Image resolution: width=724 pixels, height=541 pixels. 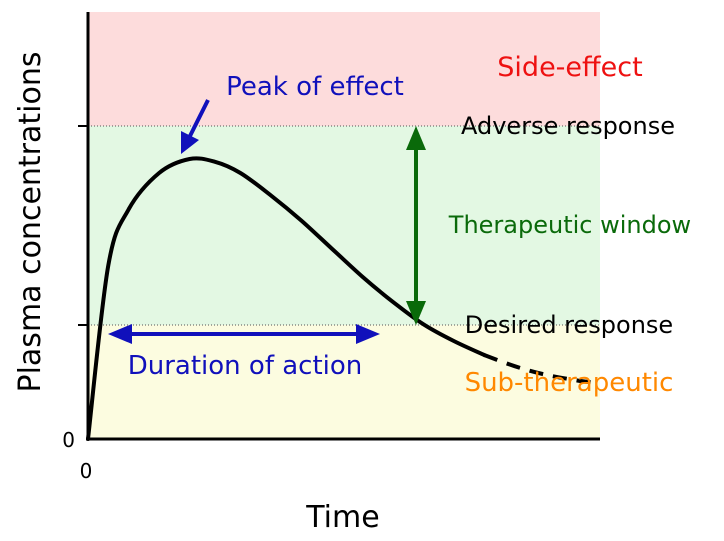 I want to click on therapeutic-window-arrowhead-bottom, so click(x=416, y=313).